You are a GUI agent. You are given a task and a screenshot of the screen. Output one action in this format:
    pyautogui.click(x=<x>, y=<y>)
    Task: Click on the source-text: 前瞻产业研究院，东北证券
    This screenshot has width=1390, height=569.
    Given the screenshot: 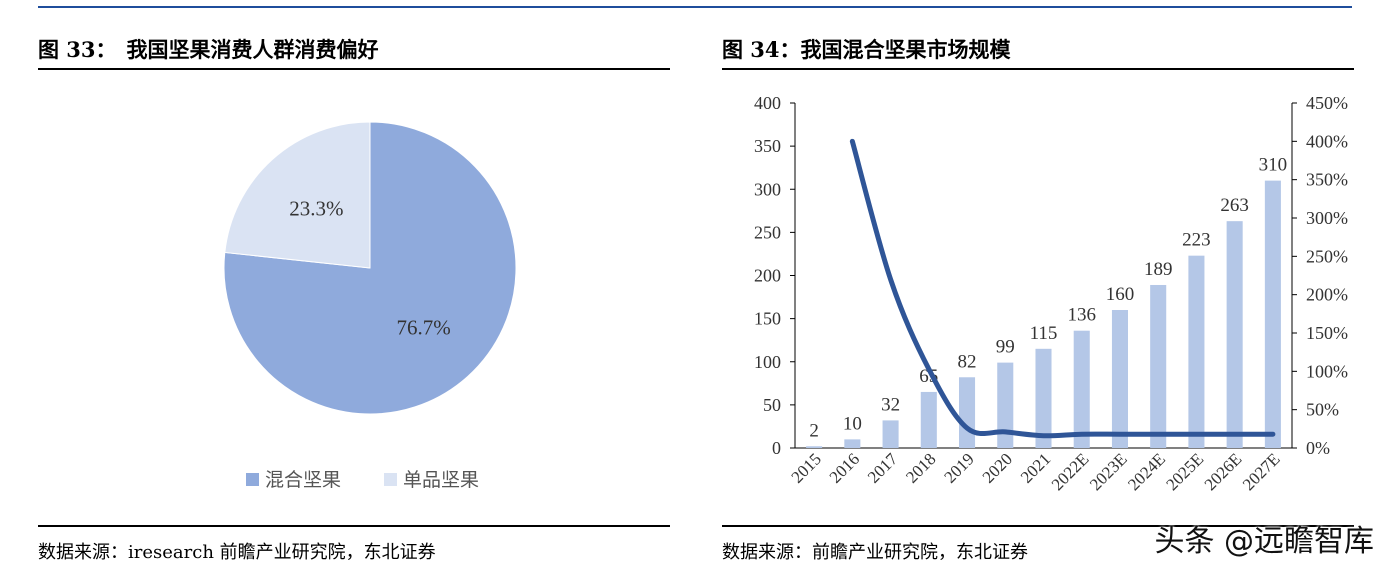 What is the action you would take?
    pyautogui.click(x=920, y=552)
    